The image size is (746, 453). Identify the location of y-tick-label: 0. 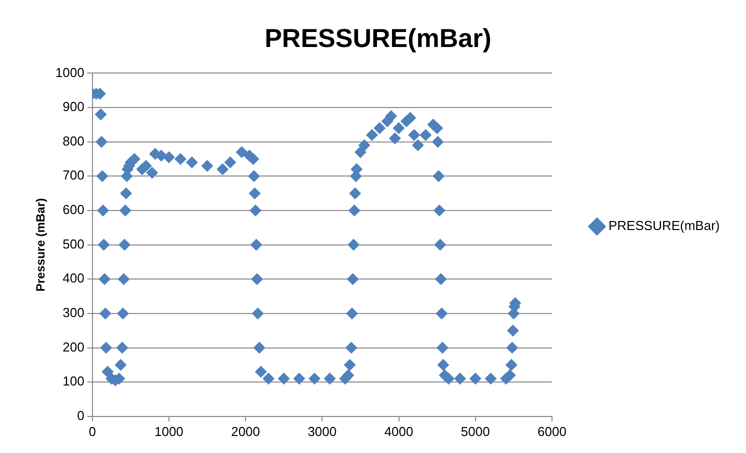
(80, 415).